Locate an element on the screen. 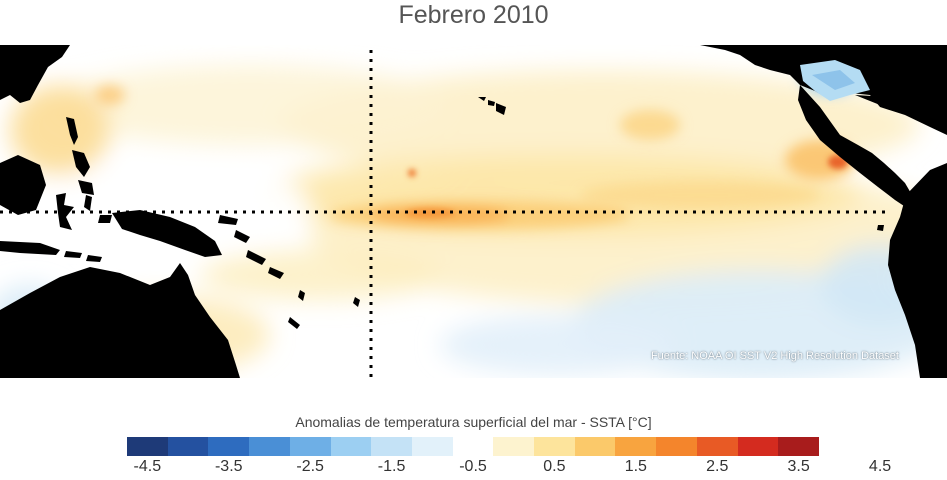 This screenshot has width=947, height=480. colorbar-tick-label: 3.5 is located at coordinates (798, 466).